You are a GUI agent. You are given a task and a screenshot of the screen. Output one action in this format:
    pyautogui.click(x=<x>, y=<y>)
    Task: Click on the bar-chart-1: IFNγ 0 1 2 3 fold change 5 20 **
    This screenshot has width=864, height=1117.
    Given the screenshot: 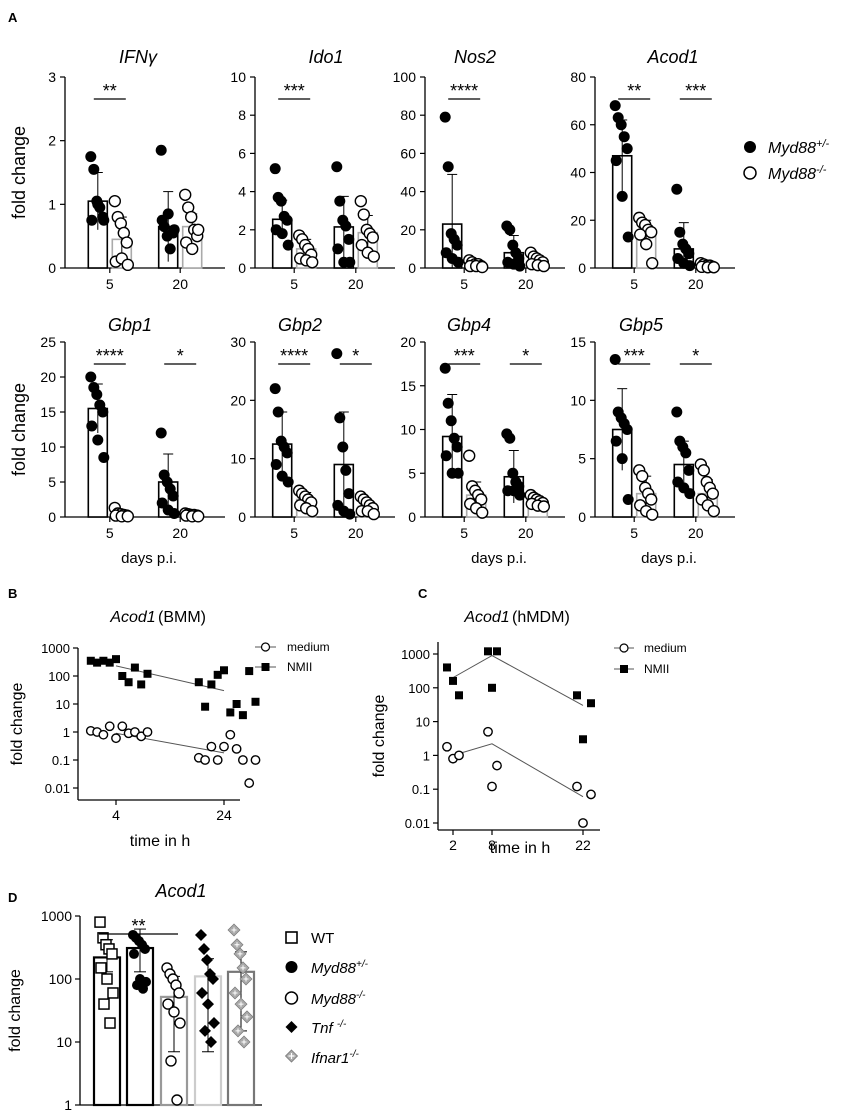 What is the action you would take?
    pyautogui.click(x=117, y=169)
    